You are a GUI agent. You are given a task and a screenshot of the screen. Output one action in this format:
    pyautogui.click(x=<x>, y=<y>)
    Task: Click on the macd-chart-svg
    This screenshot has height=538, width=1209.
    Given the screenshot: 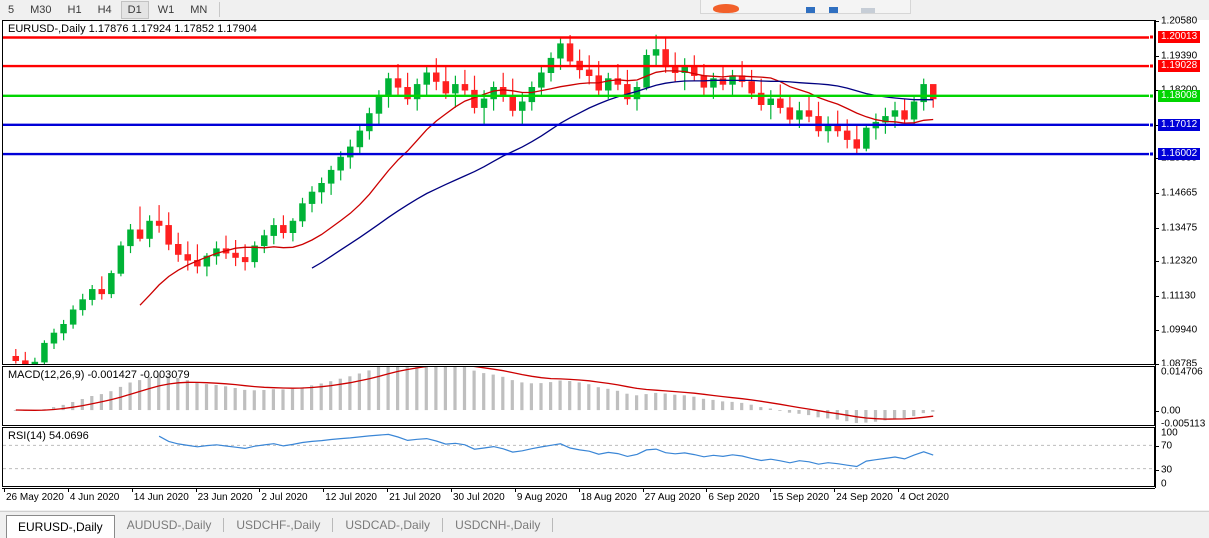 What is the action you would take?
    pyautogui.click(x=474, y=395)
    